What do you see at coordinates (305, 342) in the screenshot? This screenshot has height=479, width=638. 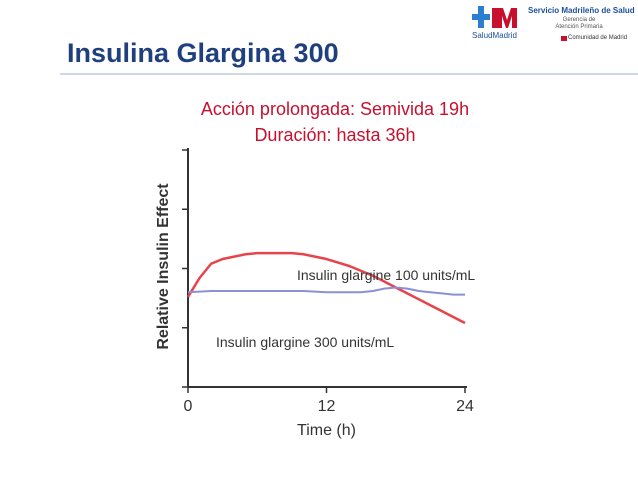 I see `series-label-glargine-300: Insulin glargine 300 units/mL` at bounding box center [305, 342].